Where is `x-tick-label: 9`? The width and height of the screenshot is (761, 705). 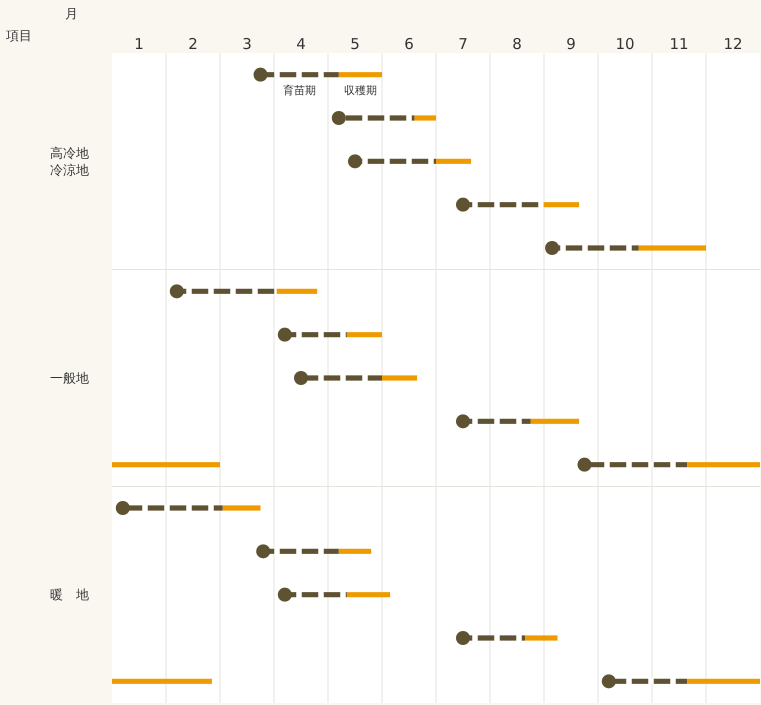 x-tick-label: 9 is located at coordinates (571, 44).